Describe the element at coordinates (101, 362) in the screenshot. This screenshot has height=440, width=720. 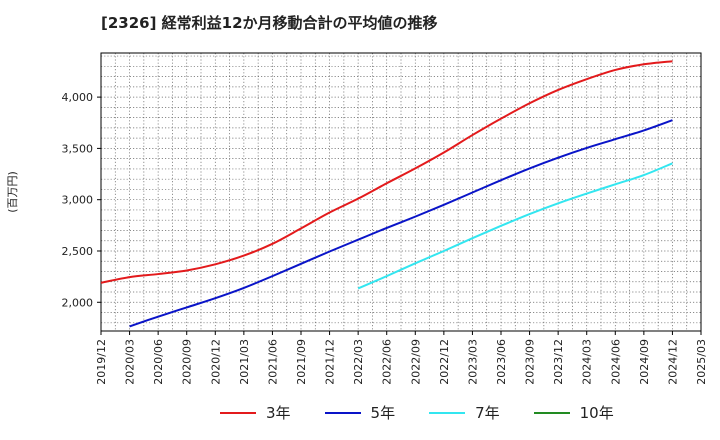
I see `x-tick-label: 2019/12` at that location.